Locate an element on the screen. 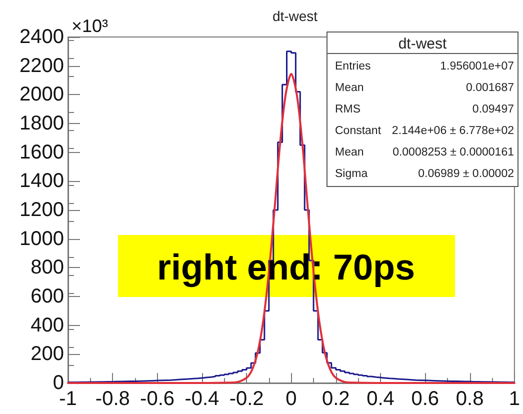  y-tick-label: 1600 is located at coordinates (42, 152).